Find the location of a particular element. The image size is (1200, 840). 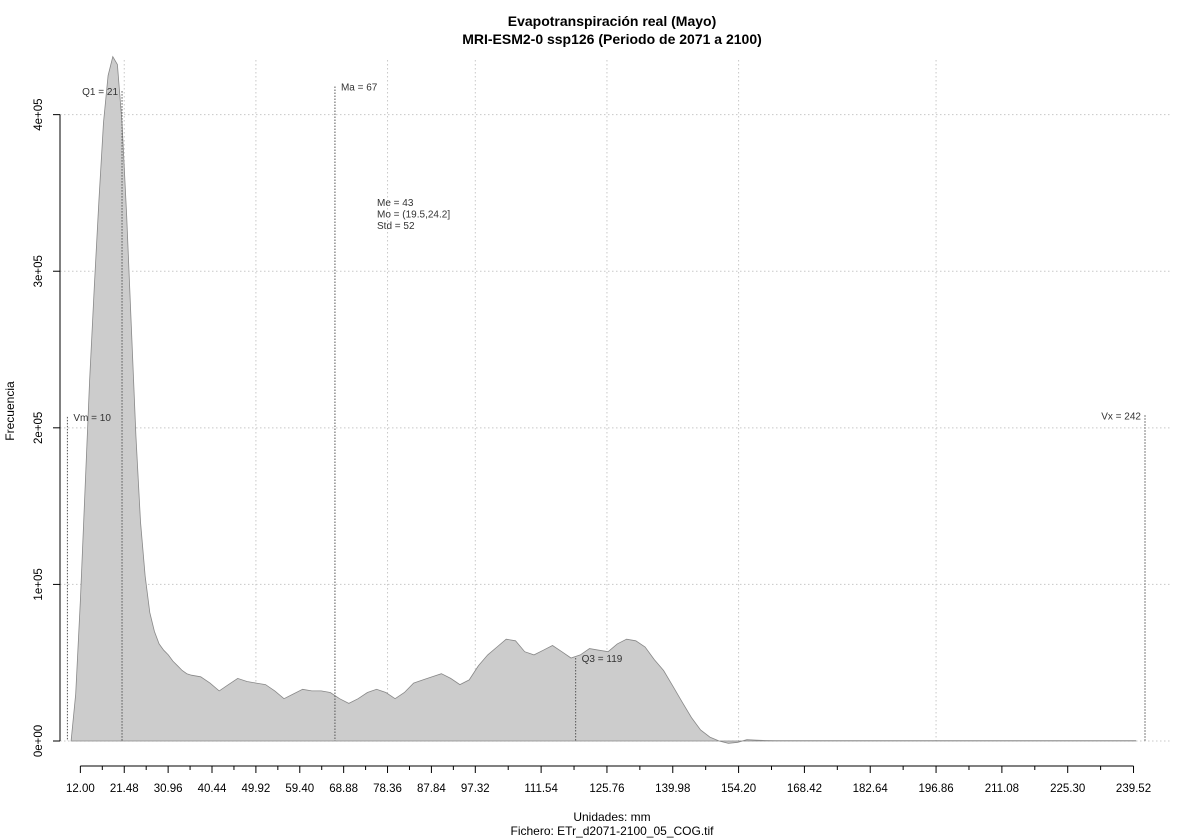

x-tick-label: 111.54 is located at coordinates (541, 789).